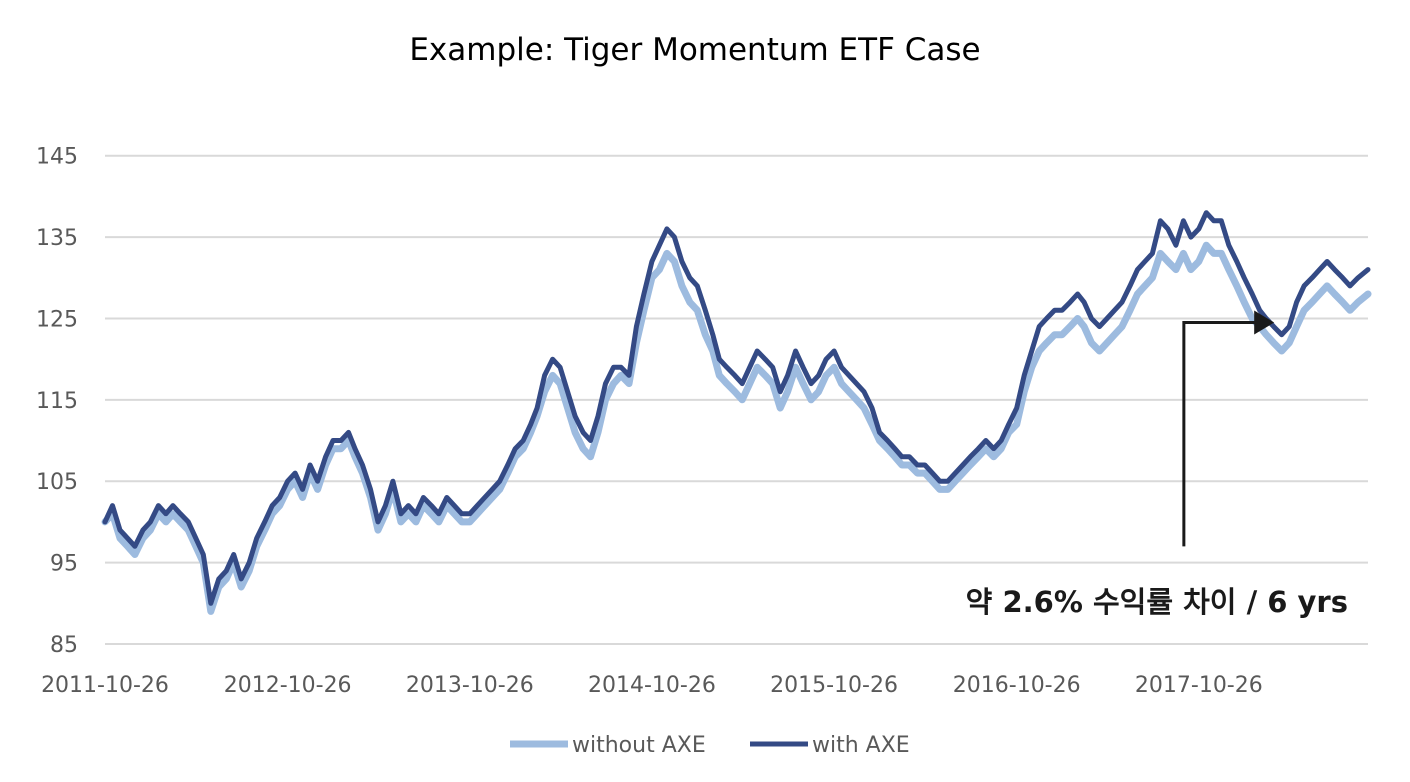 The height and width of the screenshot is (782, 1410). What do you see at coordinates (64, 564) in the screenshot?
I see `y-tick-label: 95` at bounding box center [64, 564].